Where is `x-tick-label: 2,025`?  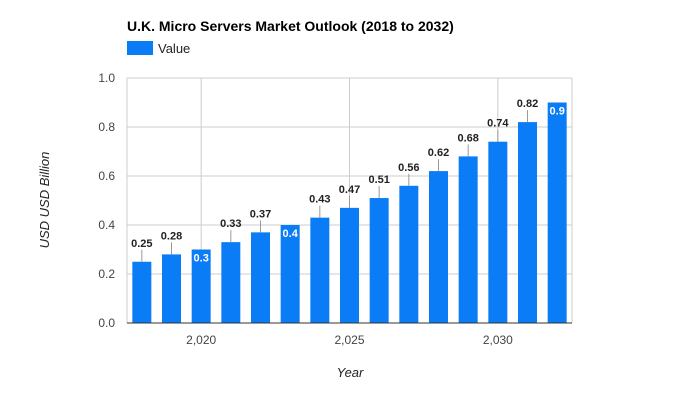 x-tick-label: 2,025 is located at coordinates (349, 340).